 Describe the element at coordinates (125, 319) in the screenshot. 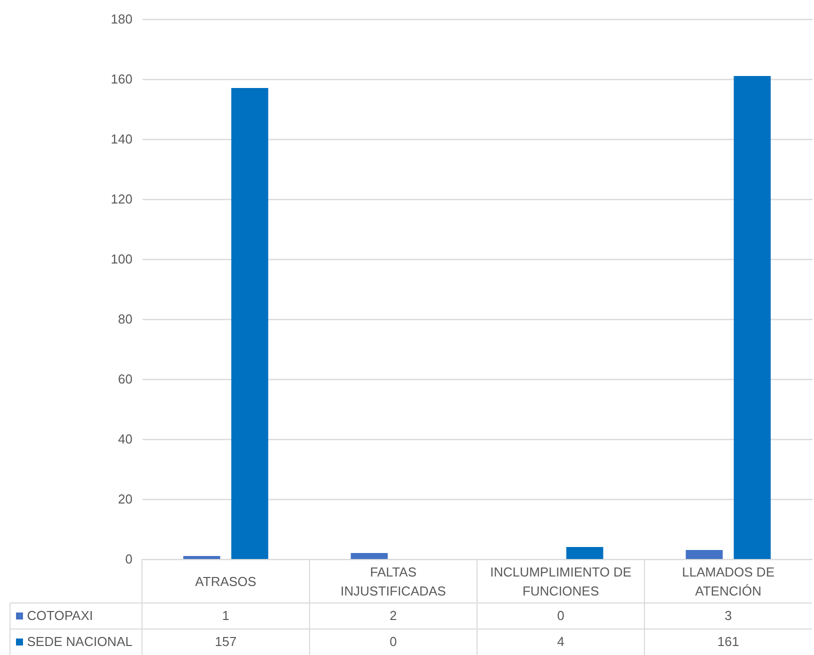

I see `y-tick-label: 80` at that location.